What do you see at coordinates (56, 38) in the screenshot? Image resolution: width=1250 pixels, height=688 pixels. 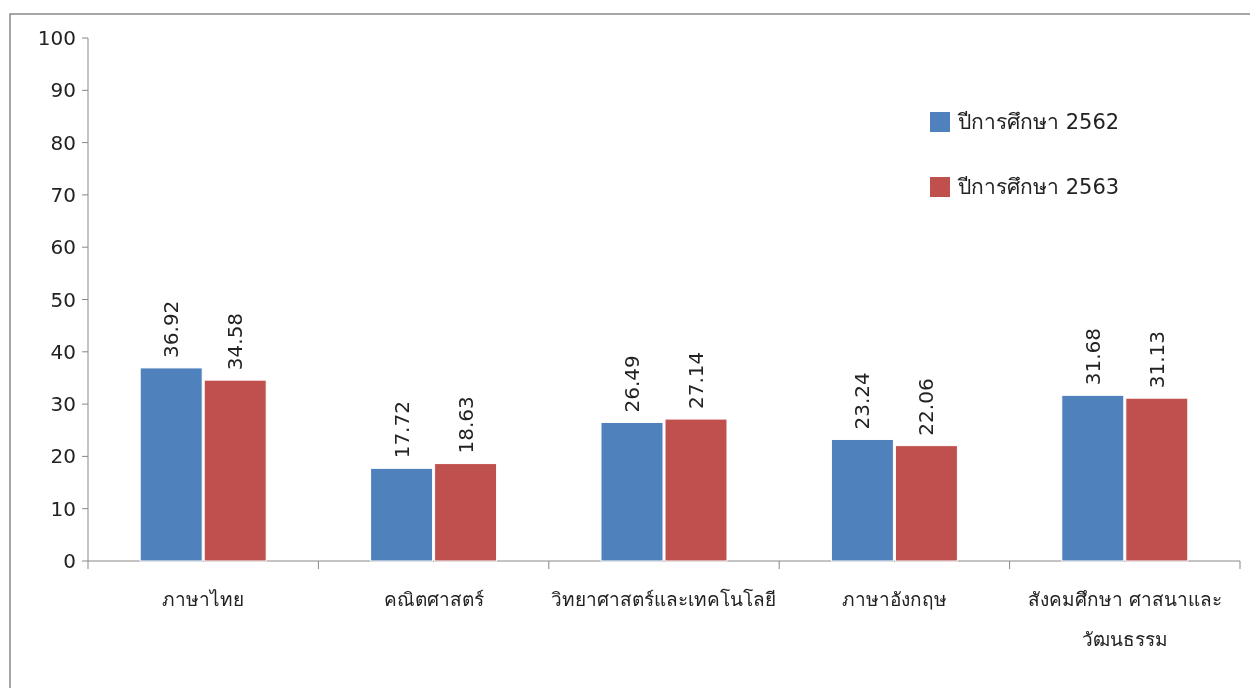 I see `y-tick-label: 100` at bounding box center [56, 38].